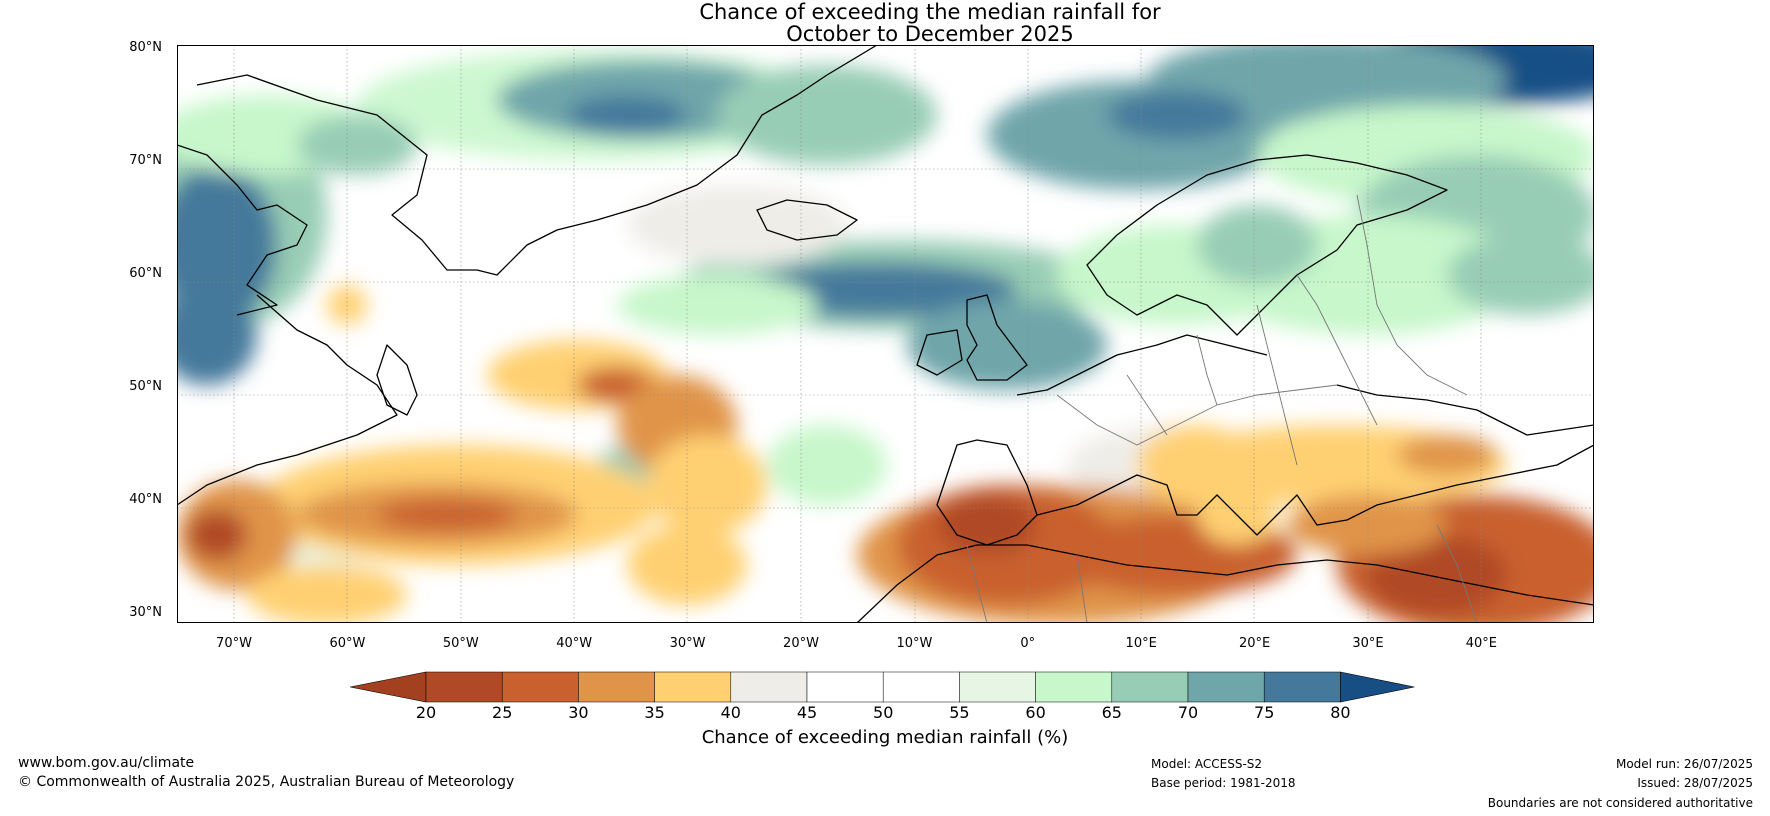 The width and height of the screenshot is (1770, 816). I want to click on longitude-label: 30°W, so click(687, 643).